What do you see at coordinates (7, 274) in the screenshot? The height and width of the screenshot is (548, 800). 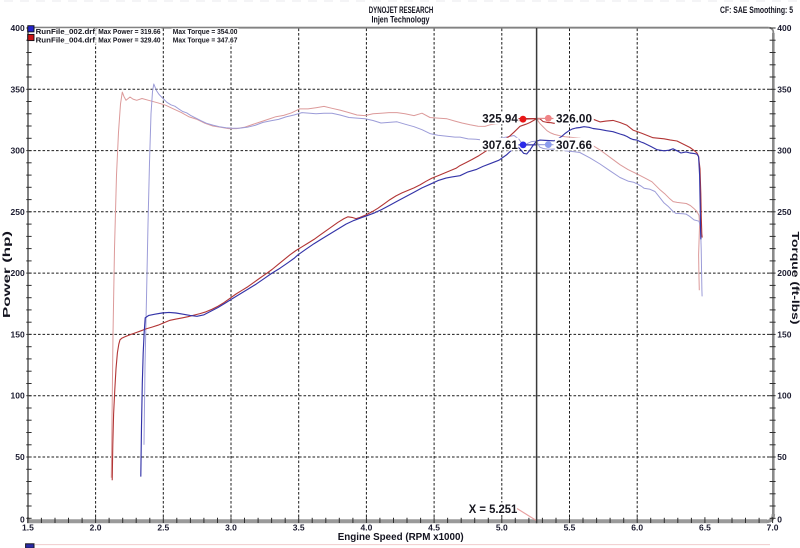 I see `svg-text: Power (hp)` at bounding box center [7, 274].